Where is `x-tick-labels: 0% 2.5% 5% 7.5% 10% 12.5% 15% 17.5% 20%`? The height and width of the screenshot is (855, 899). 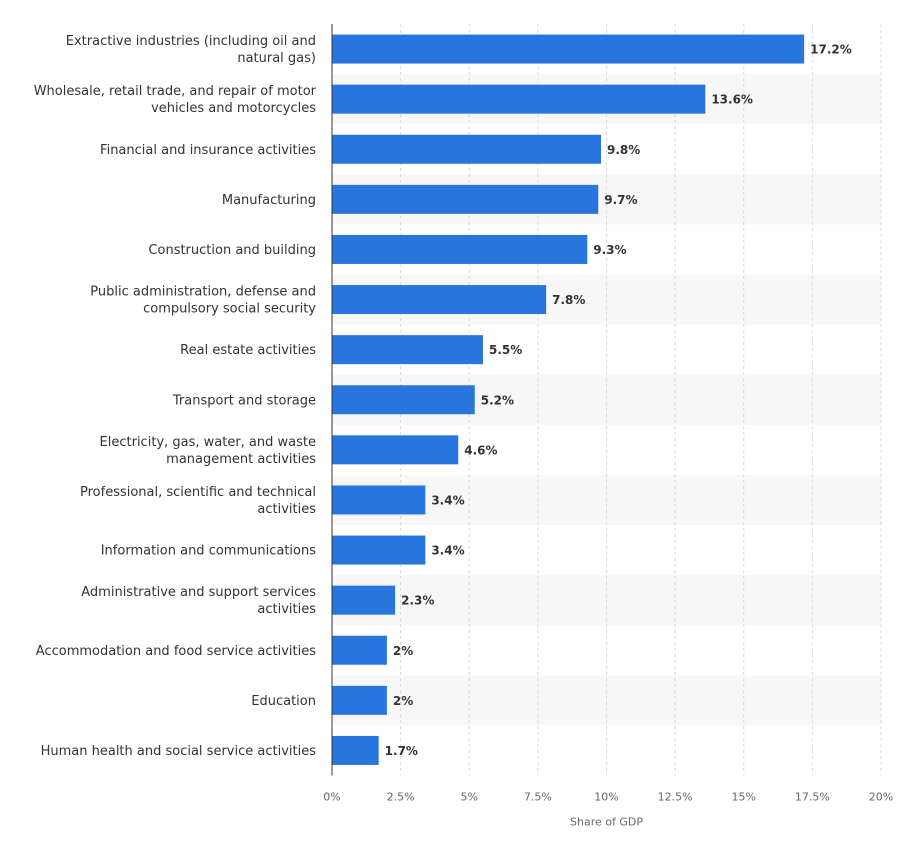
x-tick-labels: 0% 2.5% 5% 7.5% 10% 12.5% 15% 17.5% 20% is located at coordinates (608, 797).